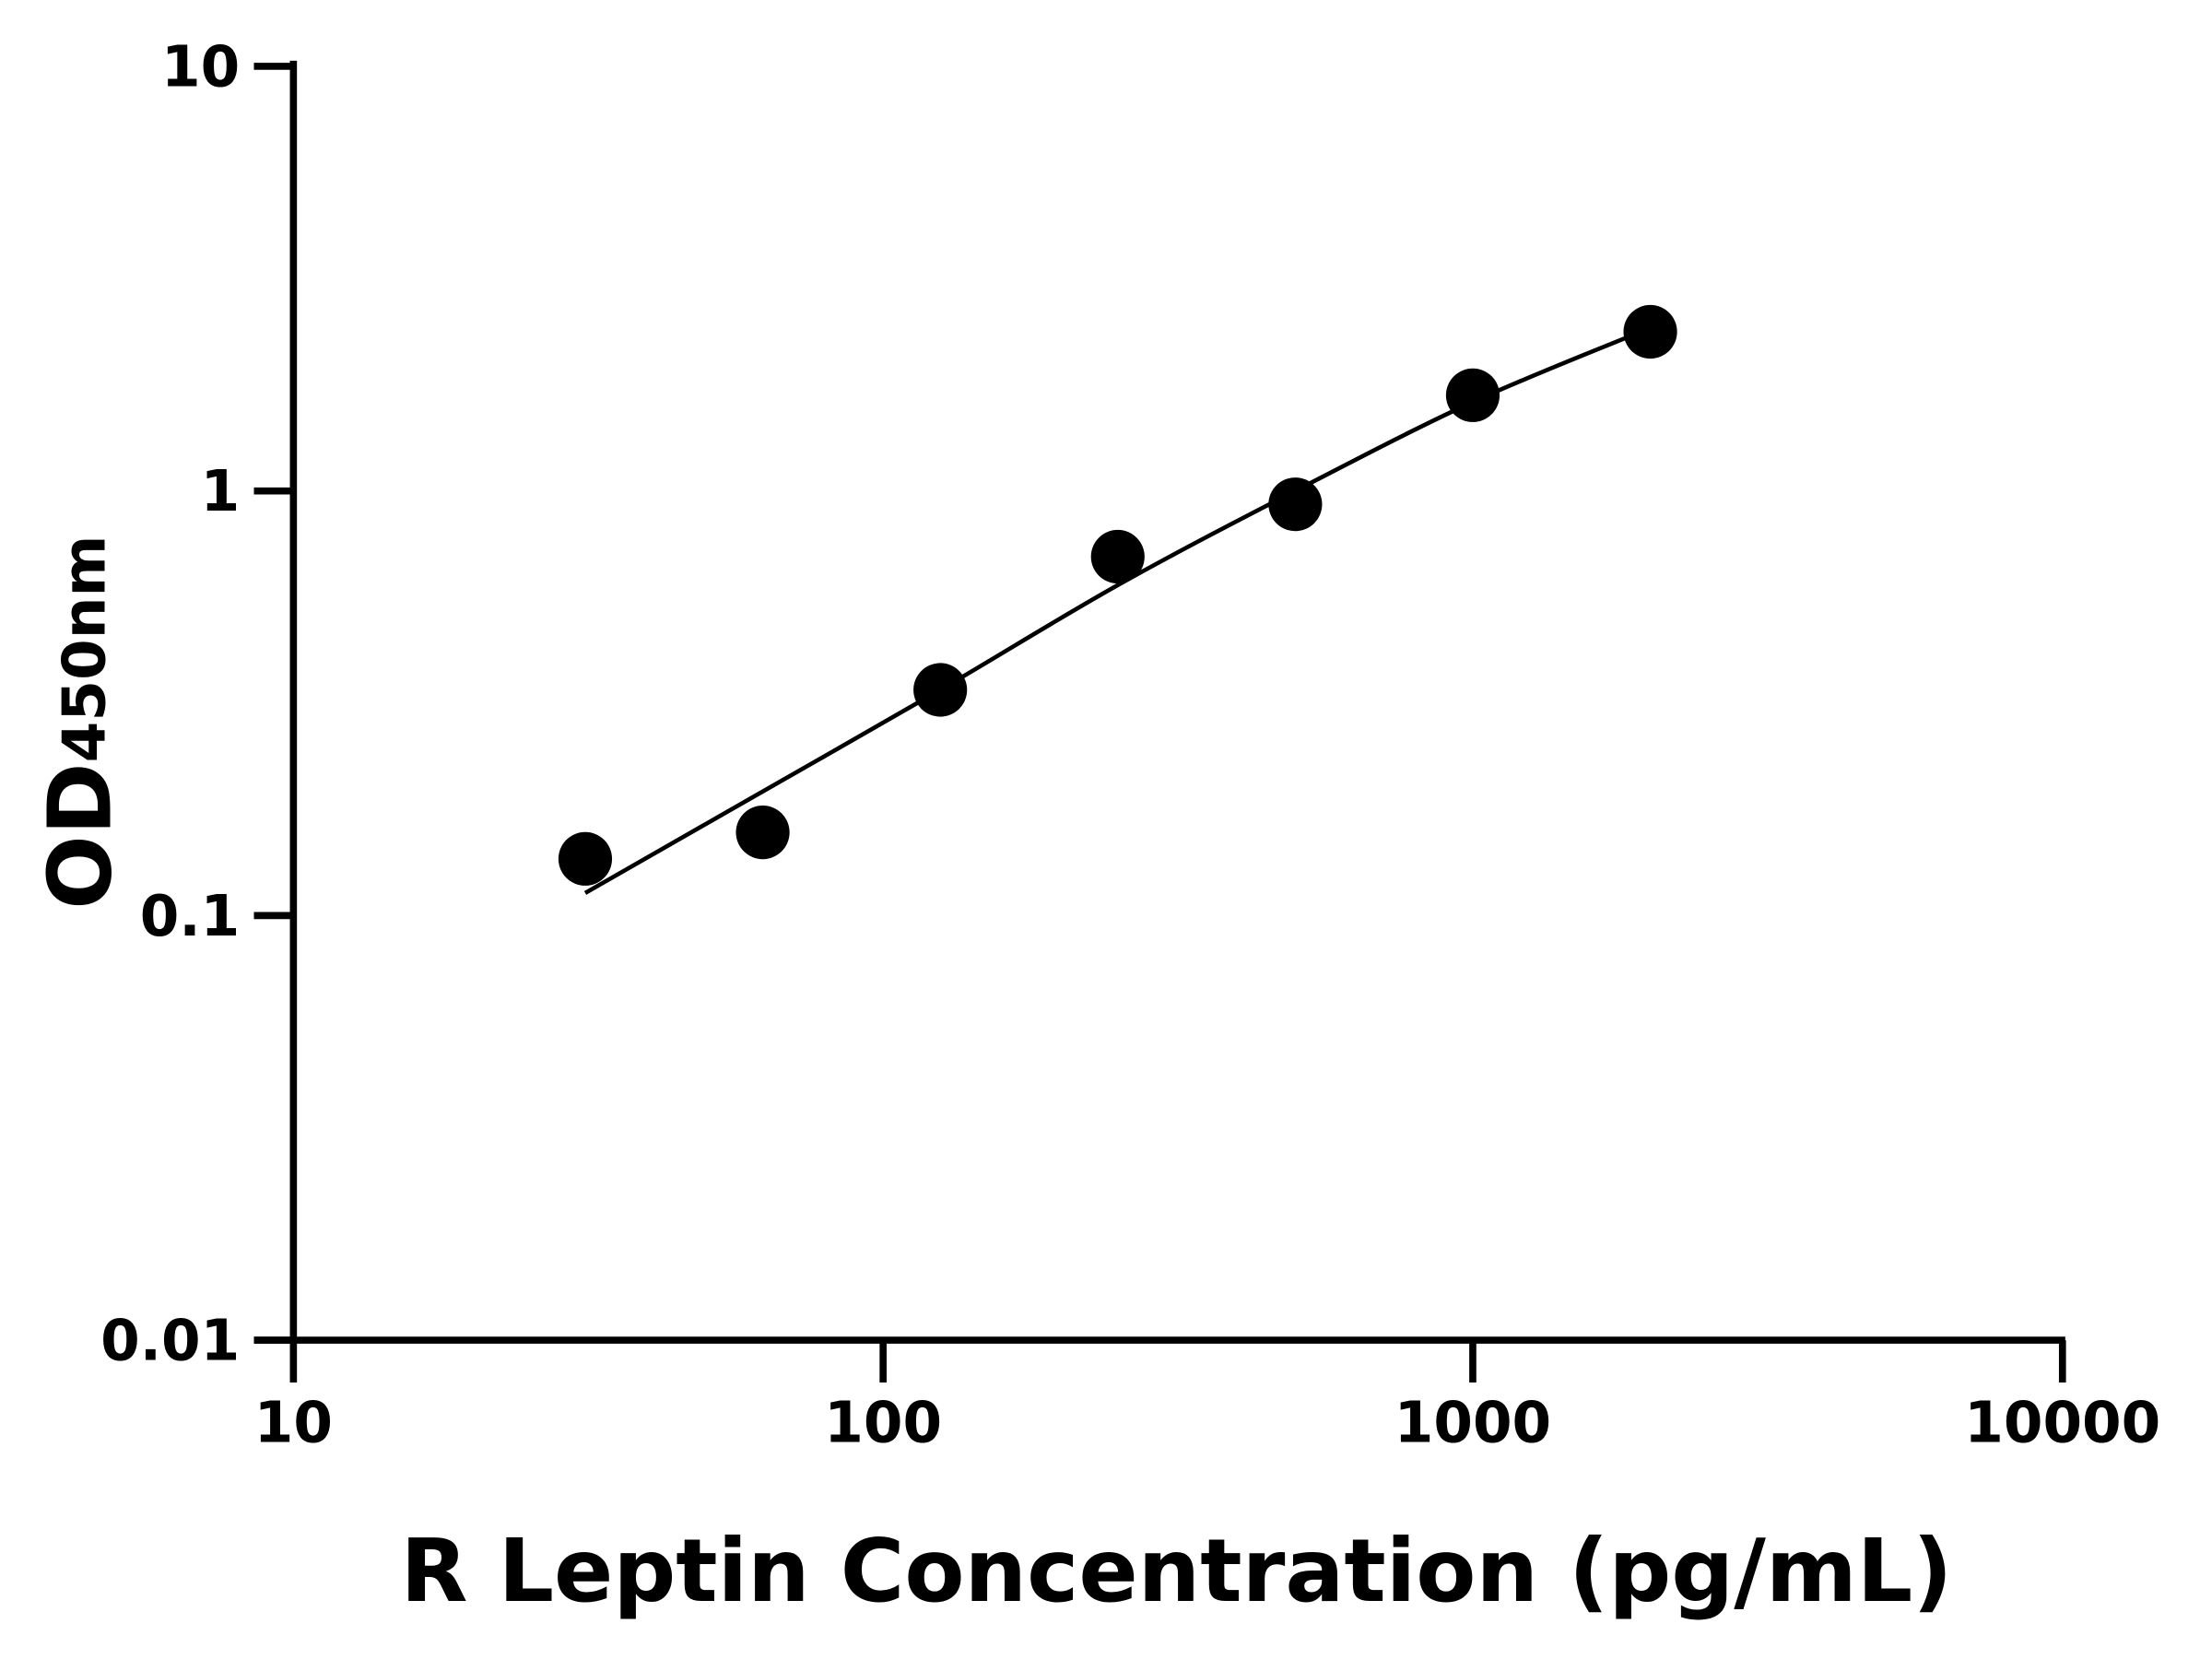  Describe the element at coordinates (293, 1422) in the screenshot. I see `x-tick-label: 10` at that location.